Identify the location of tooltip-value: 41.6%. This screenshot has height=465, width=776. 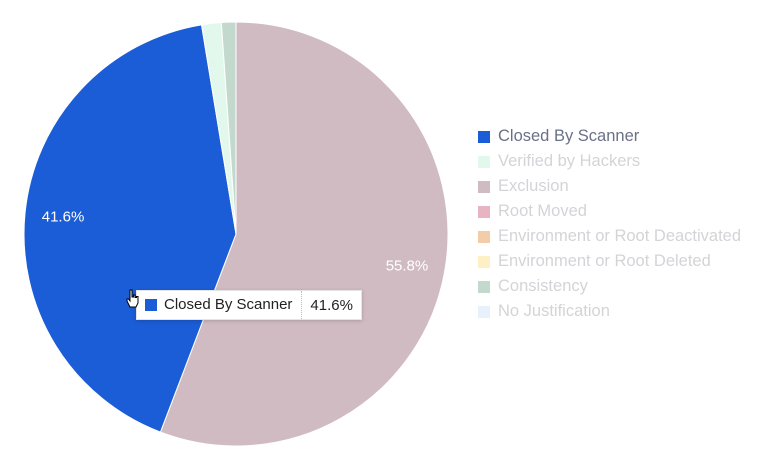
(331, 305).